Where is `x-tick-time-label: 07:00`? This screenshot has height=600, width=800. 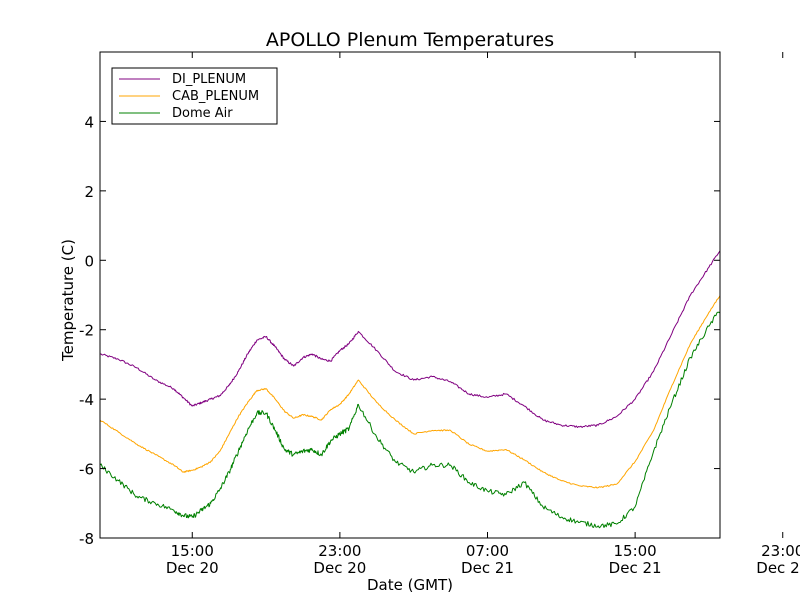 x-tick-time-label: 07:00 is located at coordinates (487, 551).